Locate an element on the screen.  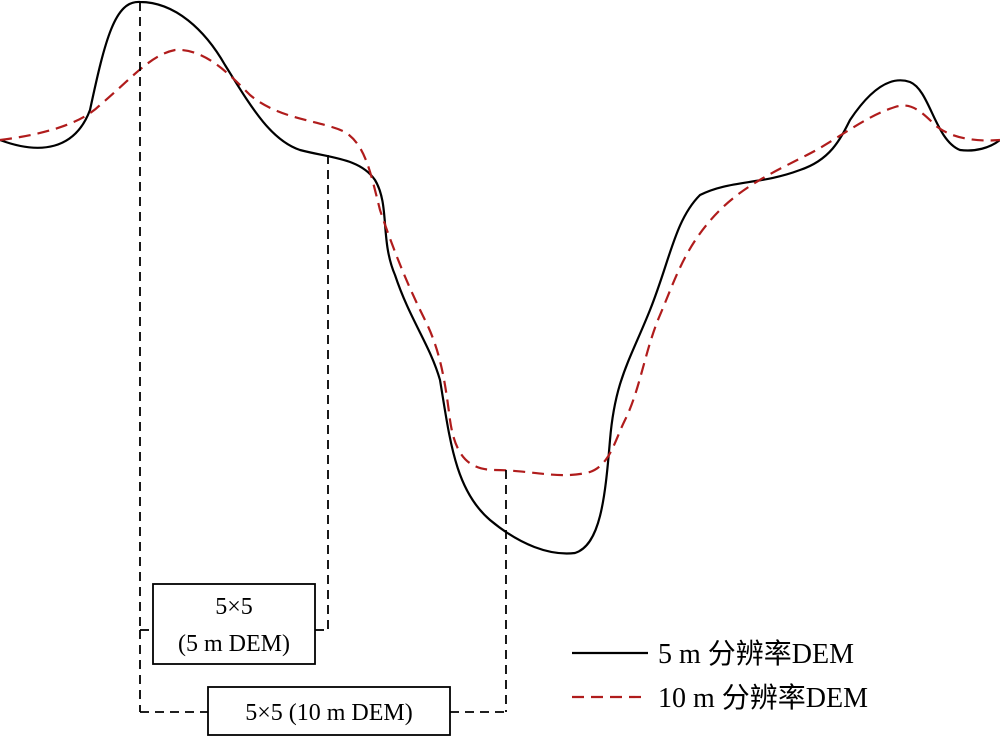
legend: 5 m 分辨率DEM 10 m 分辨率DEM is located at coordinates (720, 676).